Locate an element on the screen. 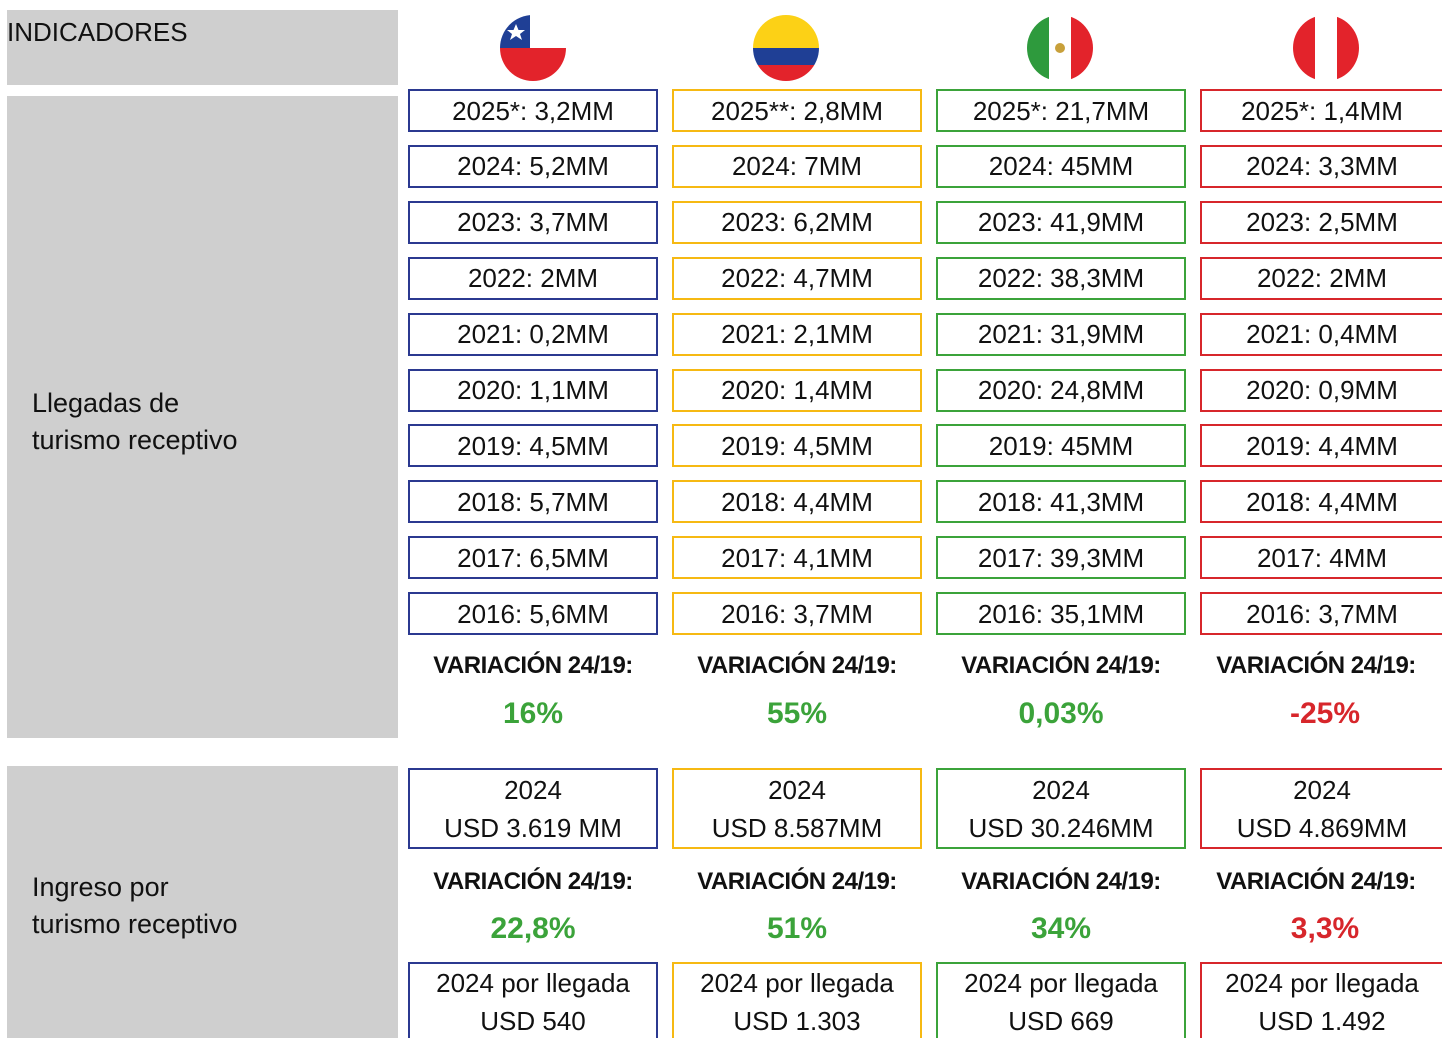 This screenshot has height=1040, width=1442. cell-text: 2024: 5,2MM is located at coordinates (533, 166).